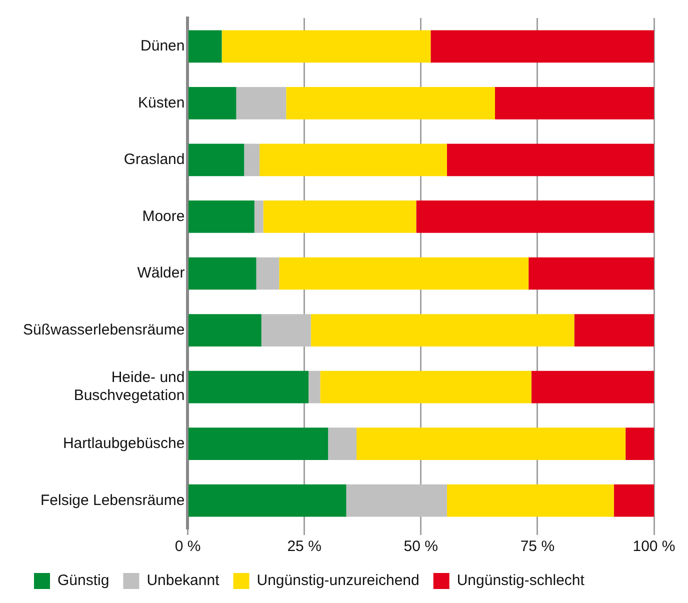 Image resolution: width=688 pixels, height=603 pixels. Describe the element at coordinates (421, 547) in the screenshot. I see `x-tick-label: 50 %` at that location.